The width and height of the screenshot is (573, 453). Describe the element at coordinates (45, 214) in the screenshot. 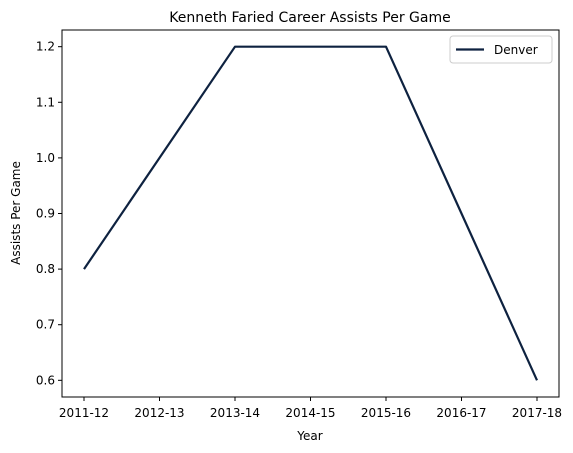

I see `y-tick-label: 0.9` at that location.